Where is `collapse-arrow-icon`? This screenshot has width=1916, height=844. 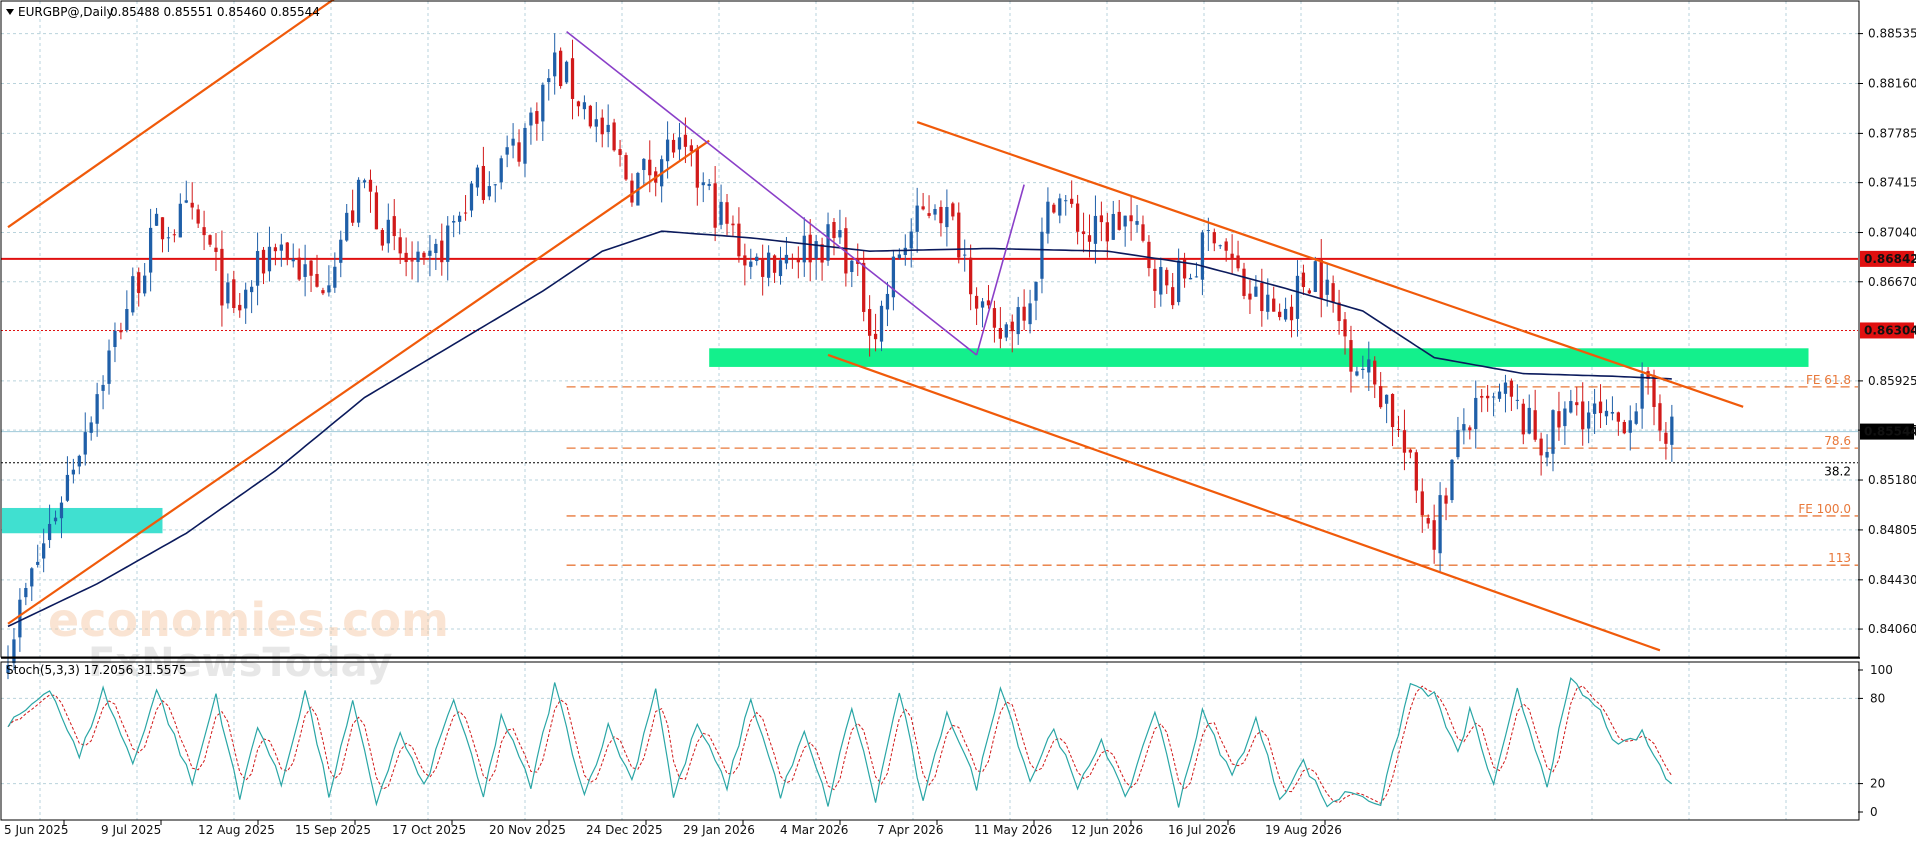
collapse-arrow-icon is located at coordinates (10, 12).